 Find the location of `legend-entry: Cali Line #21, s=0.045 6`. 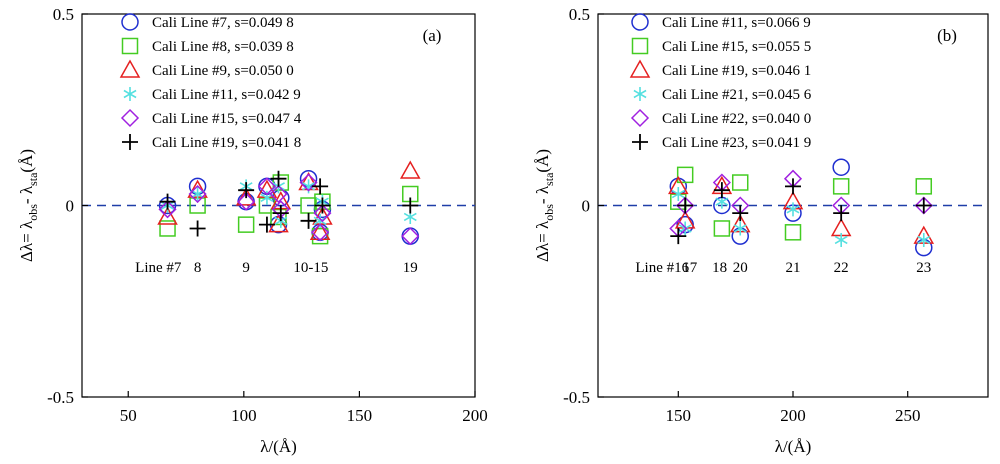

legend-entry: Cali Line #21, s=0.045 6 is located at coordinates (737, 95).